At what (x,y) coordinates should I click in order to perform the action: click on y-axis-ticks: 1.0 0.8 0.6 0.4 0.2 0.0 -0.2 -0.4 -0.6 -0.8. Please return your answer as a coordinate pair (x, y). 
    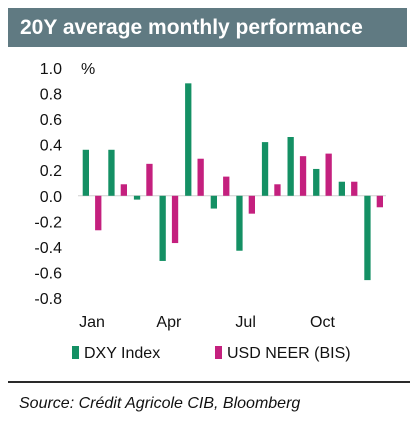
    Looking at the image, I should click on (48, 184).